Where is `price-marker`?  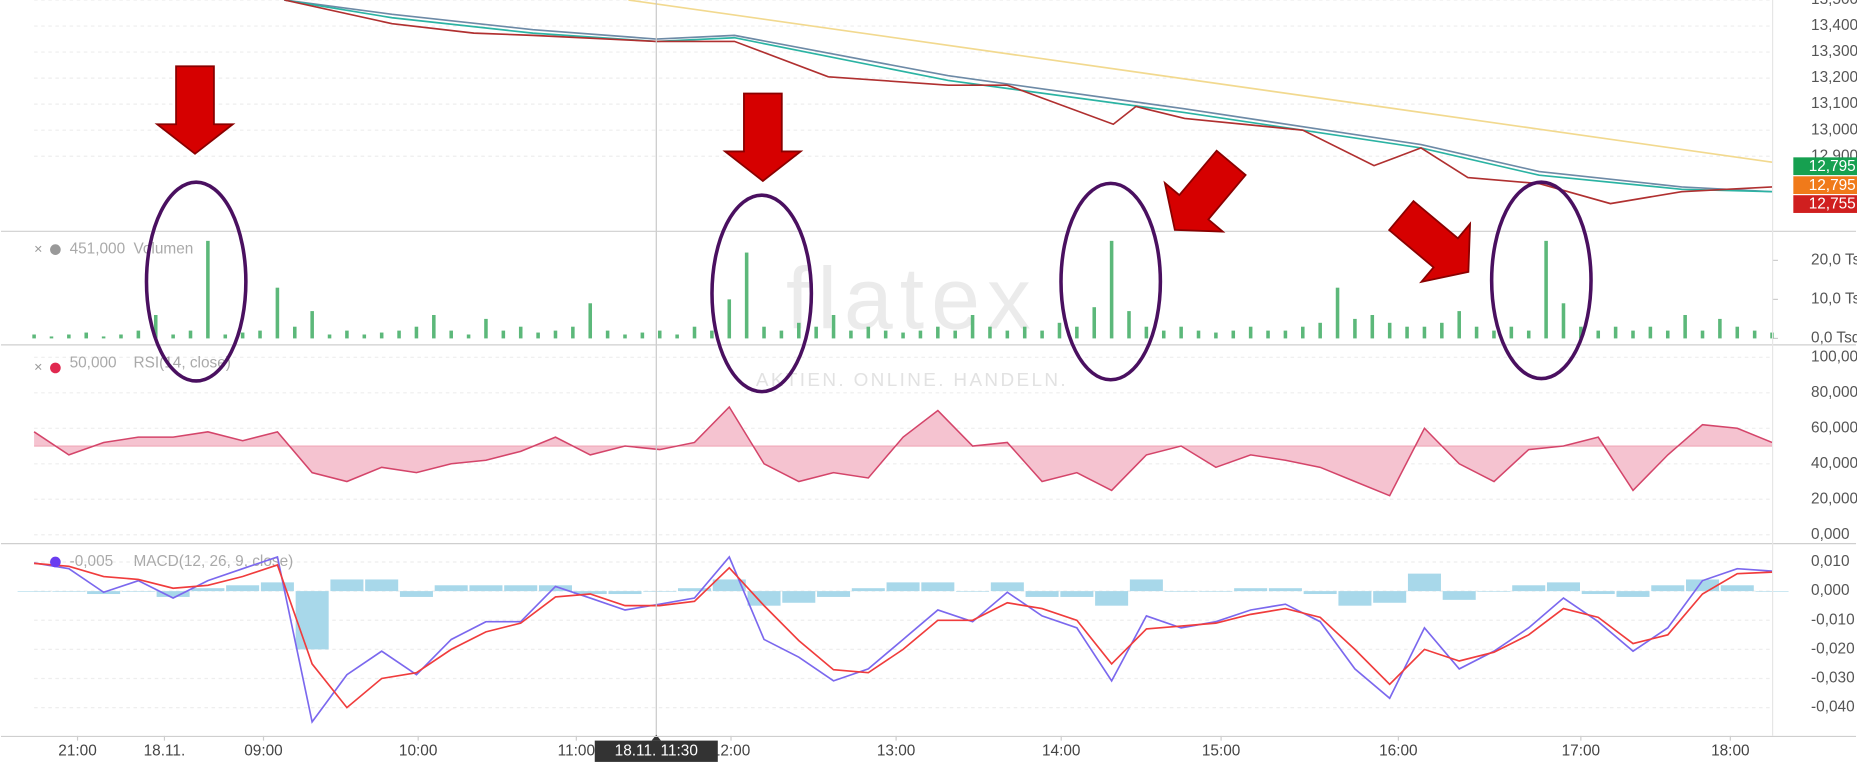 price-marker is located at coordinates (1825, 204).